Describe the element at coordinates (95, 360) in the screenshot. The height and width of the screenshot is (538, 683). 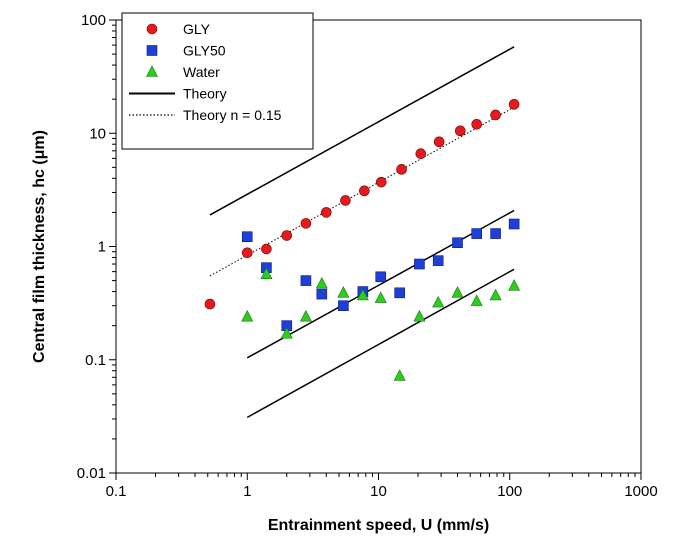
I see `y-tick-label: 0.1` at that location.